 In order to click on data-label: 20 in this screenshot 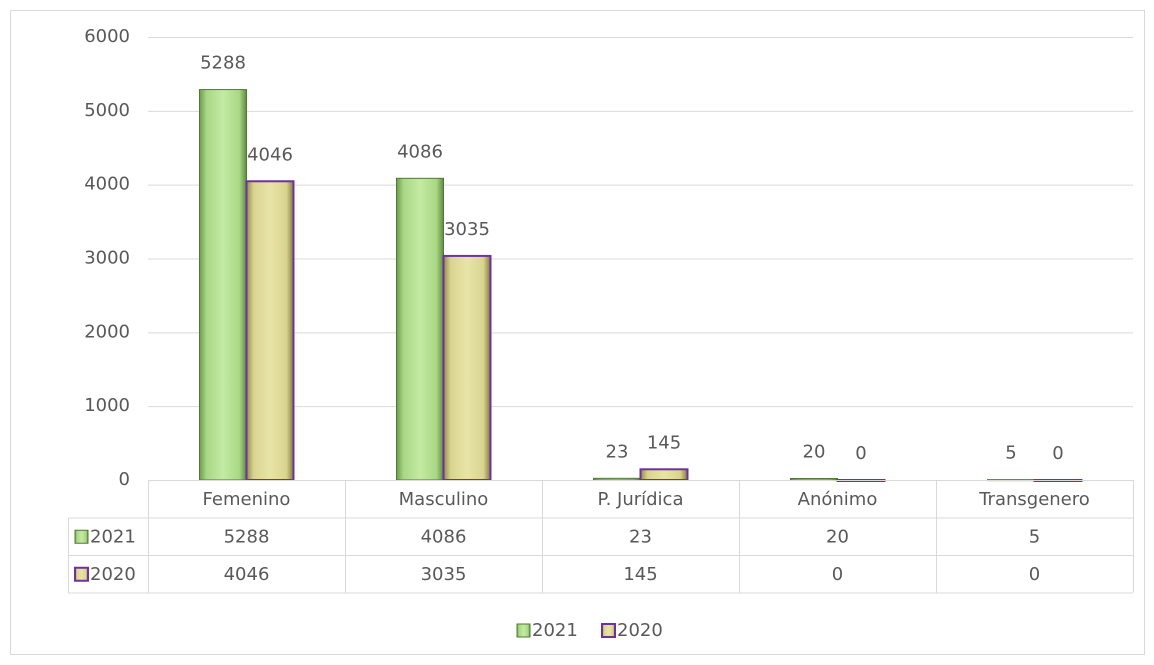, I will do `click(814, 452)`.